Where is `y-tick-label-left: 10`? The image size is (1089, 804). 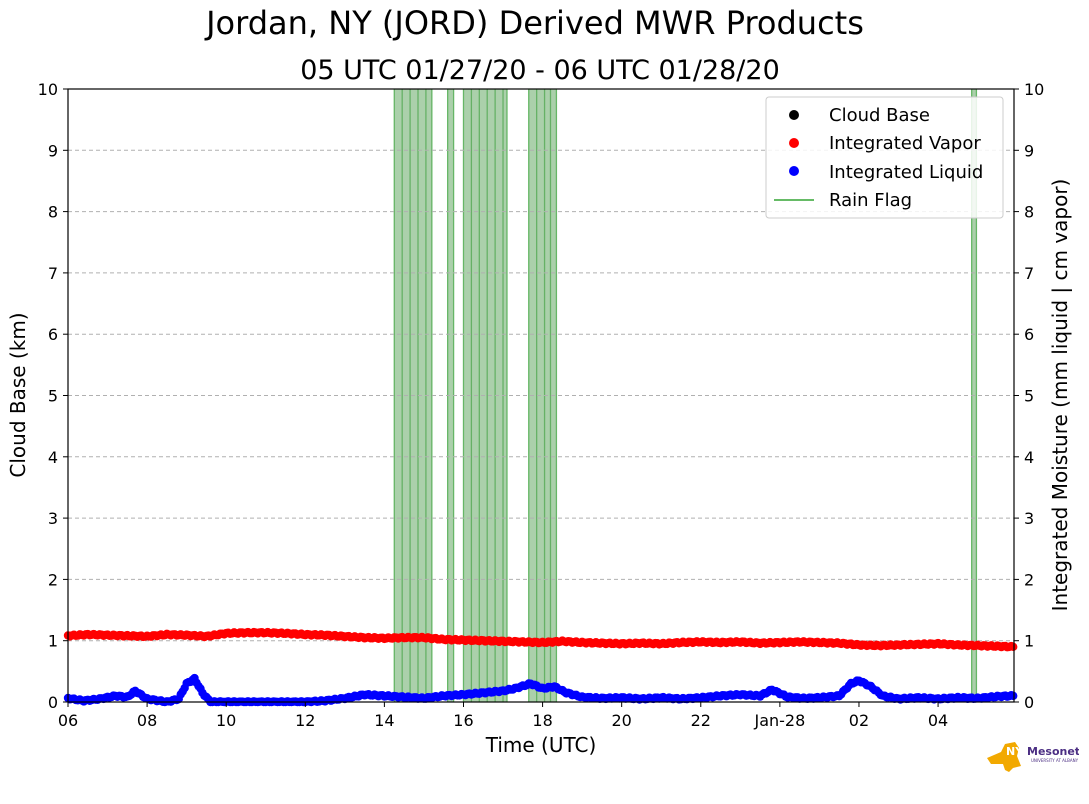 y-tick-label-left: 10 is located at coordinates (48, 89).